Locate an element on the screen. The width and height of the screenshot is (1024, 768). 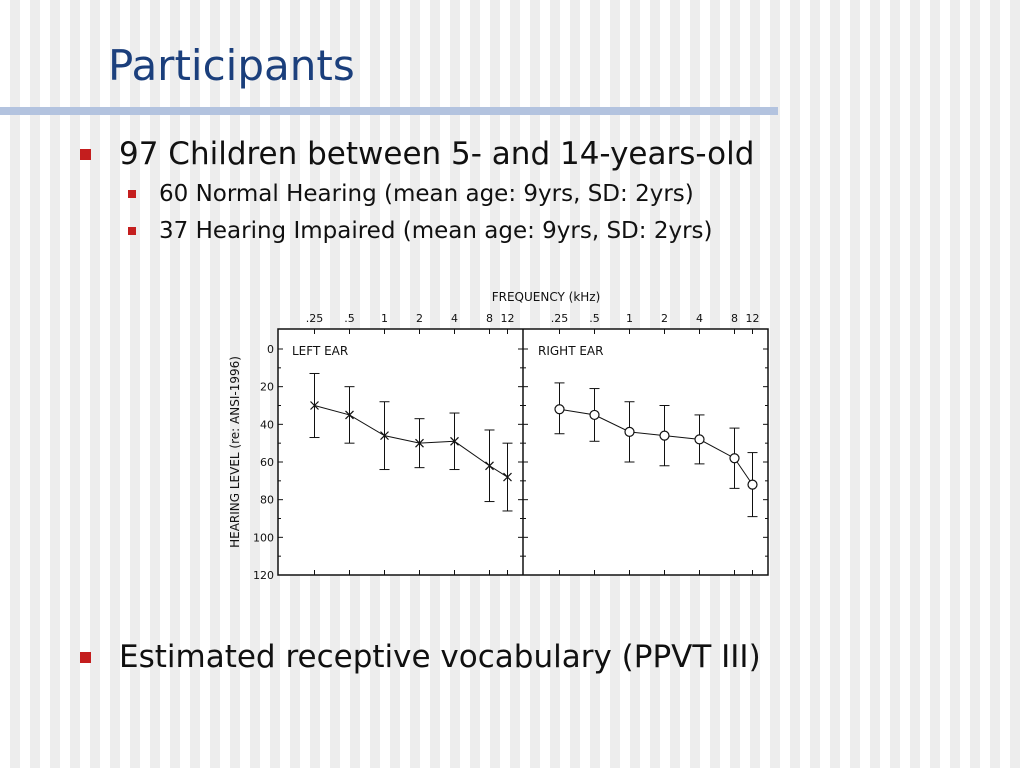
y-tick-label: 0 is located at coordinates (270, 349).